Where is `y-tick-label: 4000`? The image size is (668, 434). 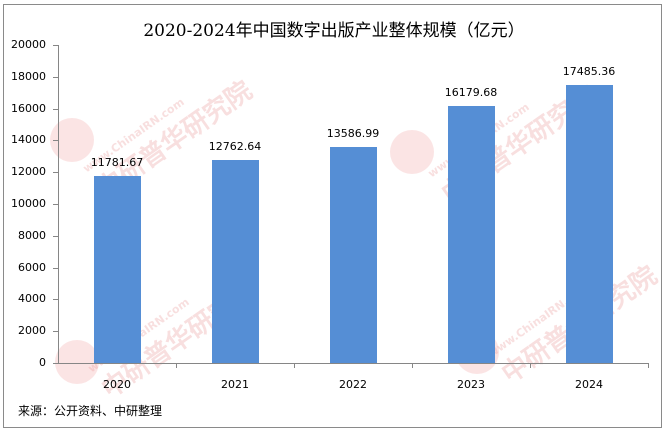 y-tick-label: 4000 is located at coordinates (32, 299).